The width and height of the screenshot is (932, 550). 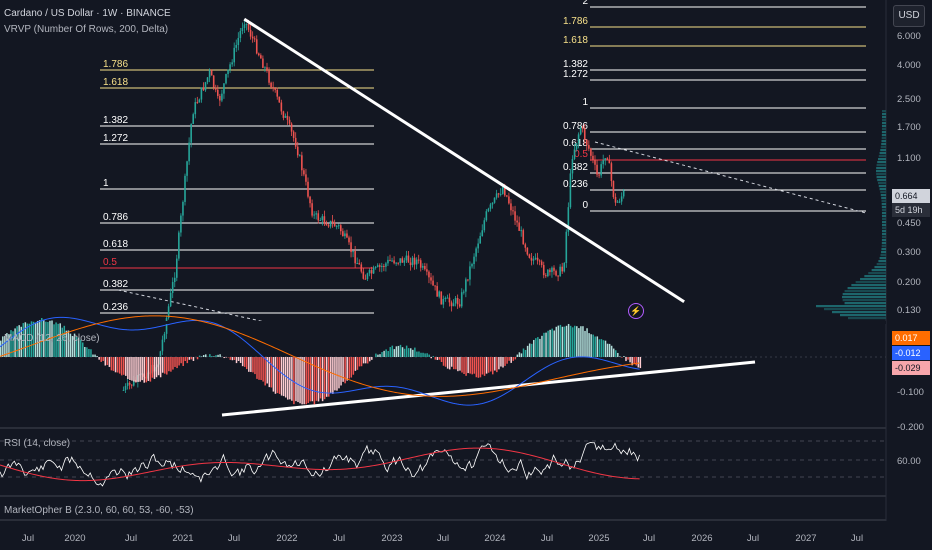 What do you see at coordinates (86, 29) in the screenshot?
I see `vrvp-legend: VRVP (Number Of Rows, 200, Delta)` at bounding box center [86, 29].